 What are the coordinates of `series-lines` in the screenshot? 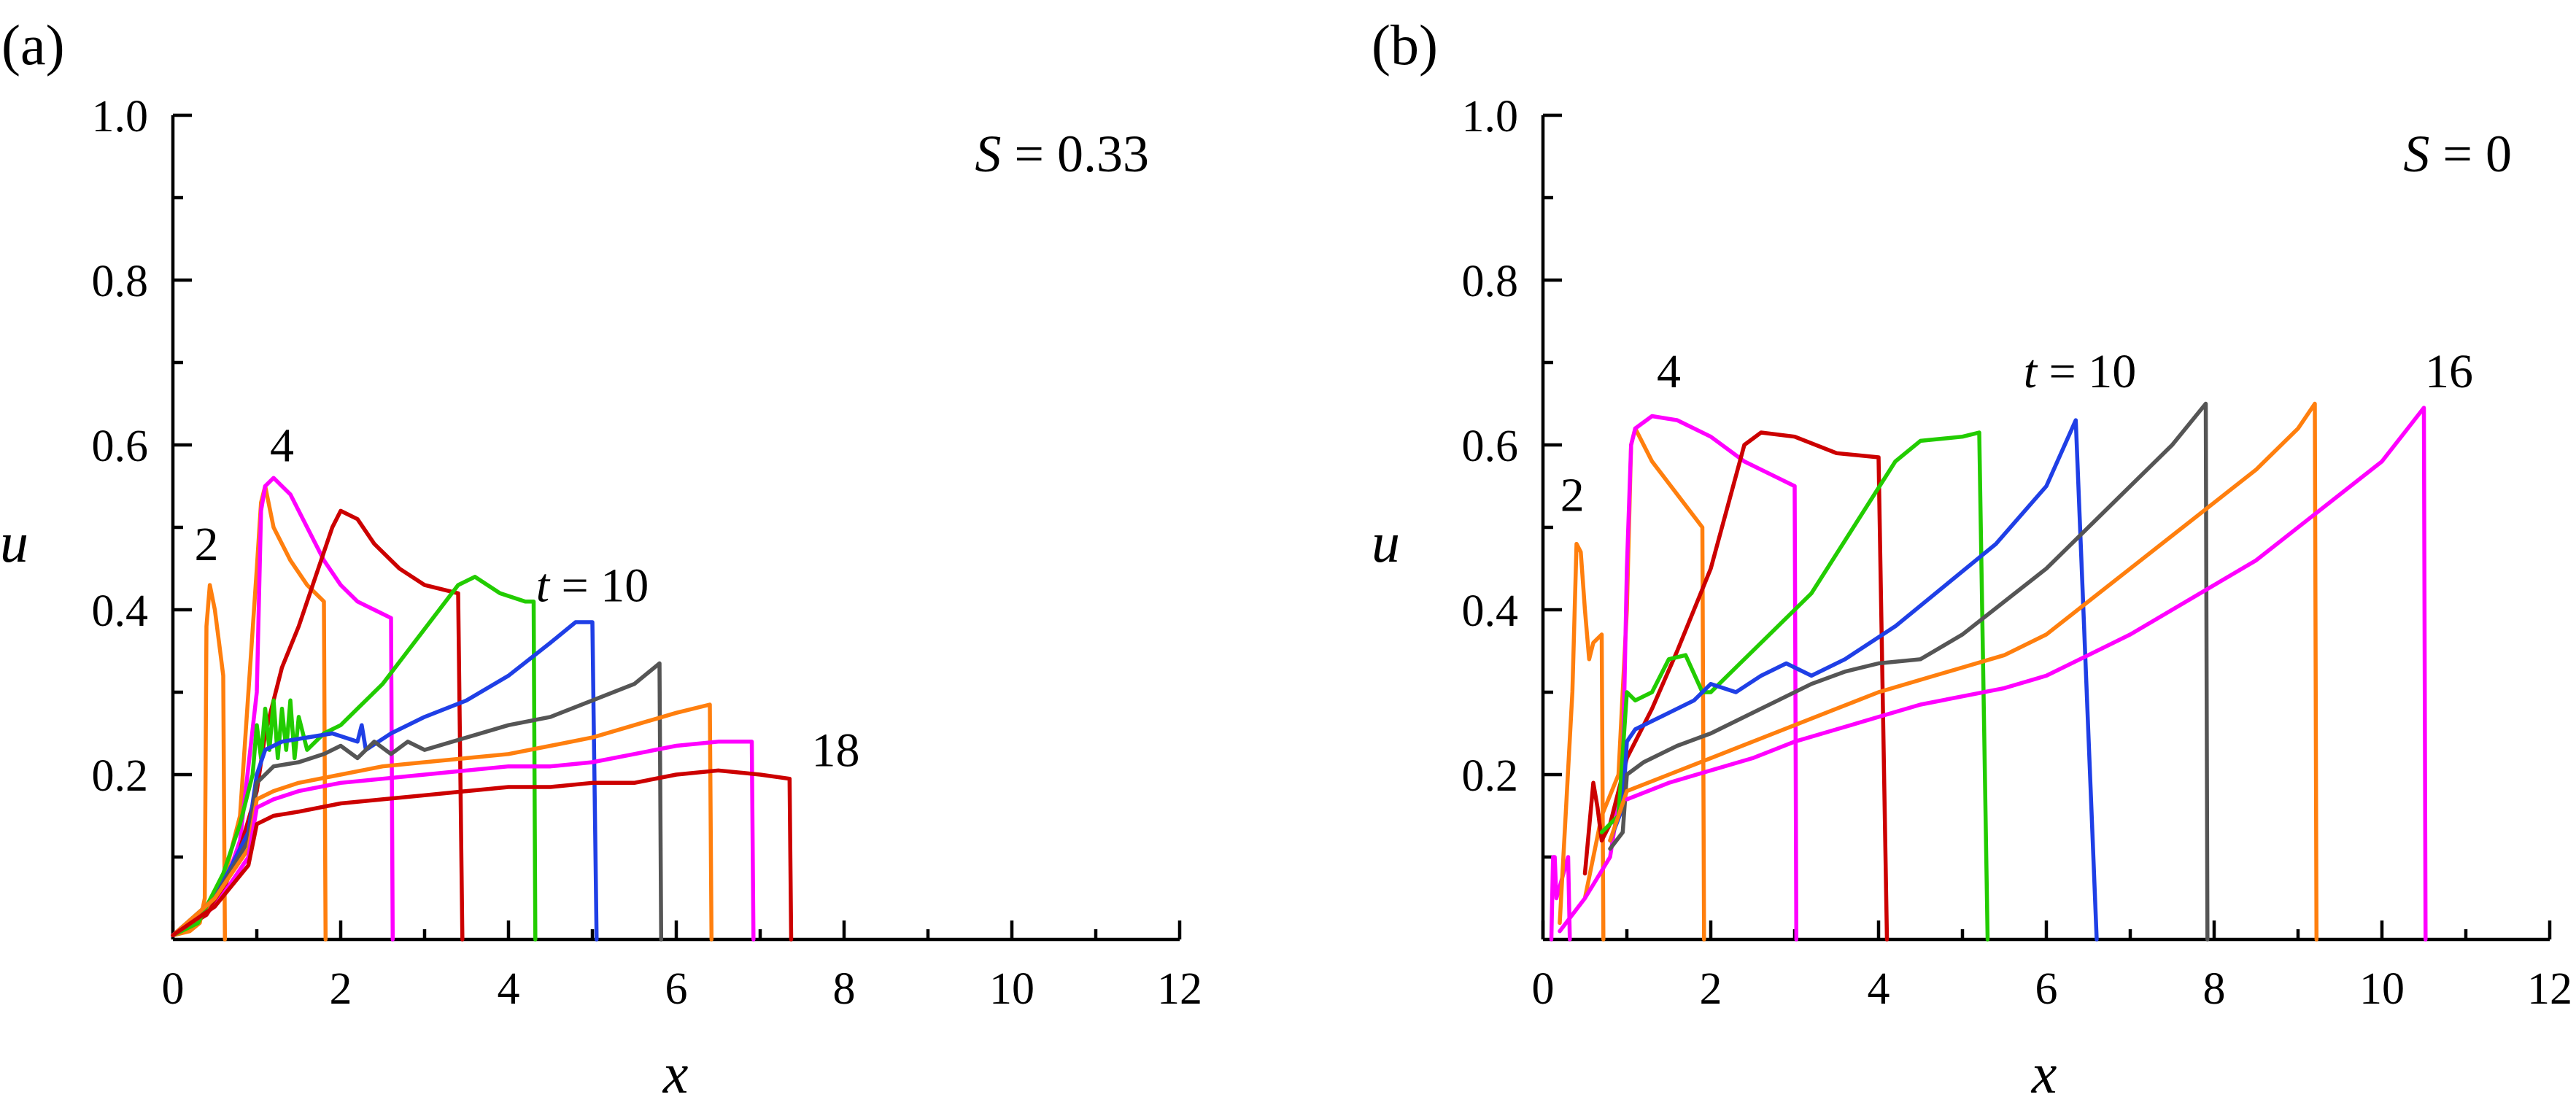 It's located at (482, 709).